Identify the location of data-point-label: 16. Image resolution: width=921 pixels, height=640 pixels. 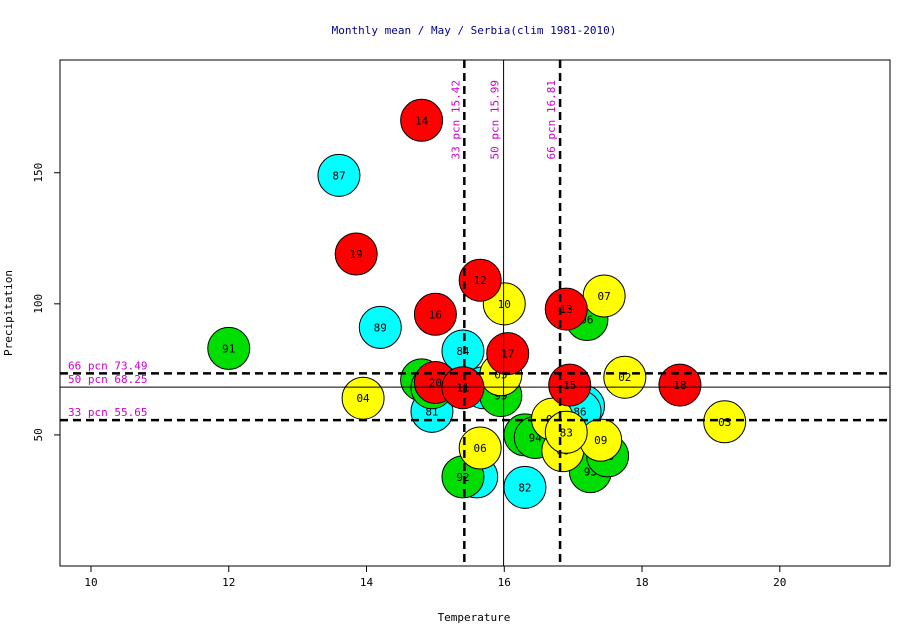
(435, 314).